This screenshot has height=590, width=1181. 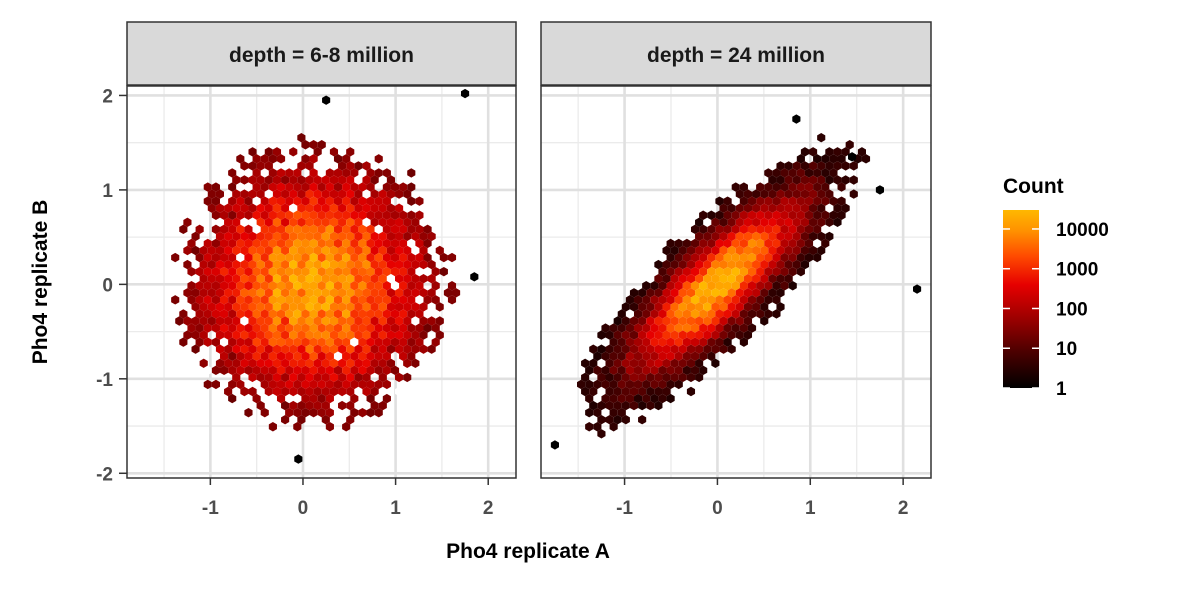 I want to click on y-tick-label: 1, so click(x=107, y=191).